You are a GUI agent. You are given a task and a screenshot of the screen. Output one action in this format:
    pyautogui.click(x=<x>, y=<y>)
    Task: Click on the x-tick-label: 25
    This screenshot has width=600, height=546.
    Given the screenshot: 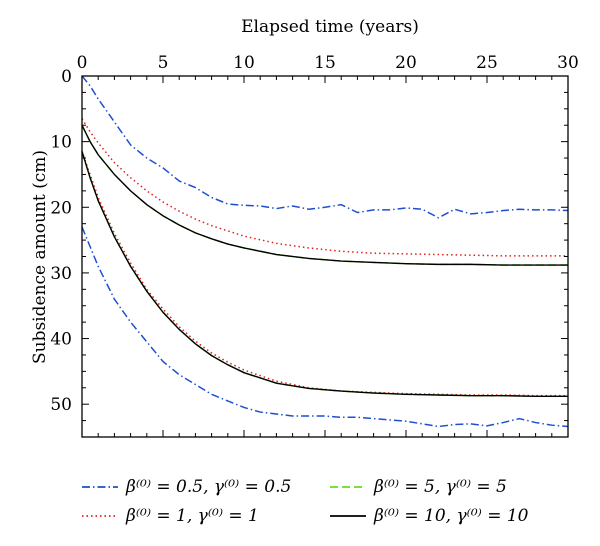 What is the action you would take?
    pyautogui.click(x=487, y=63)
    